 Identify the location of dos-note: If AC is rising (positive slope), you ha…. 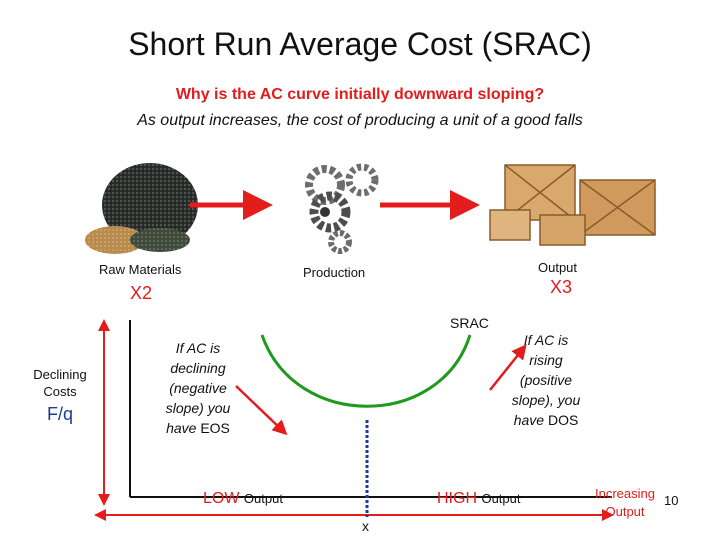
(546, 380).